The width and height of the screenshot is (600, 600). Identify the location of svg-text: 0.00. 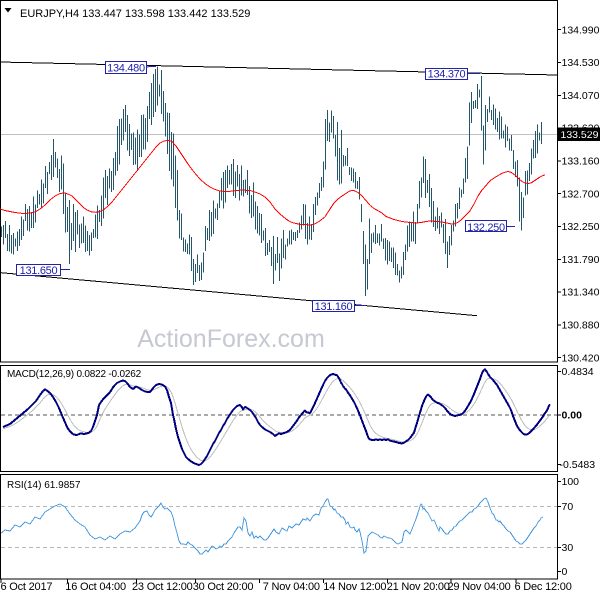
(572, 416).